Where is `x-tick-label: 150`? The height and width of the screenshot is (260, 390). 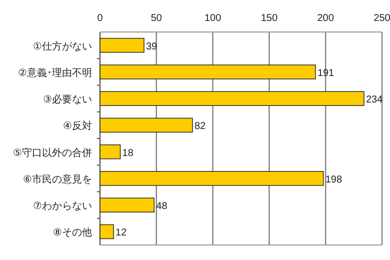 x-tick-label: 150 is located at coordinates (269, 18).